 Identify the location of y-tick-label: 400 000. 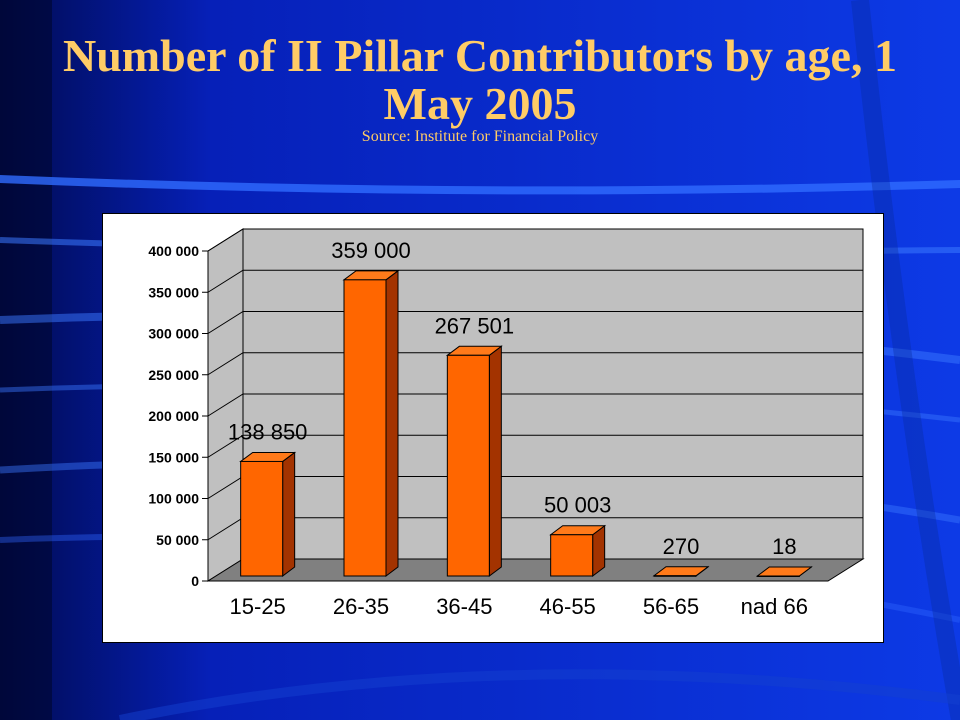
(173, 251).